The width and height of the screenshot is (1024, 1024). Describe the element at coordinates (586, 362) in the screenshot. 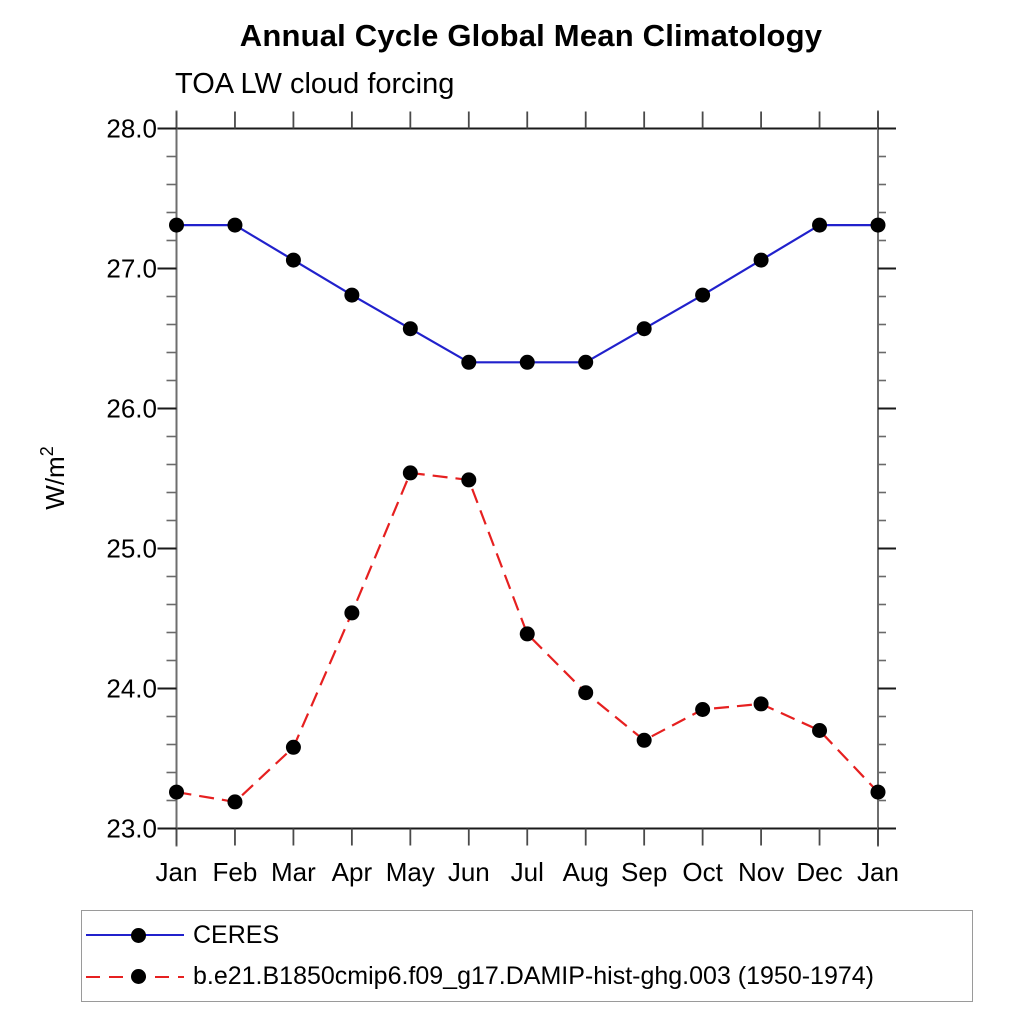

I see `series-ceres-point-Aug` at that location.